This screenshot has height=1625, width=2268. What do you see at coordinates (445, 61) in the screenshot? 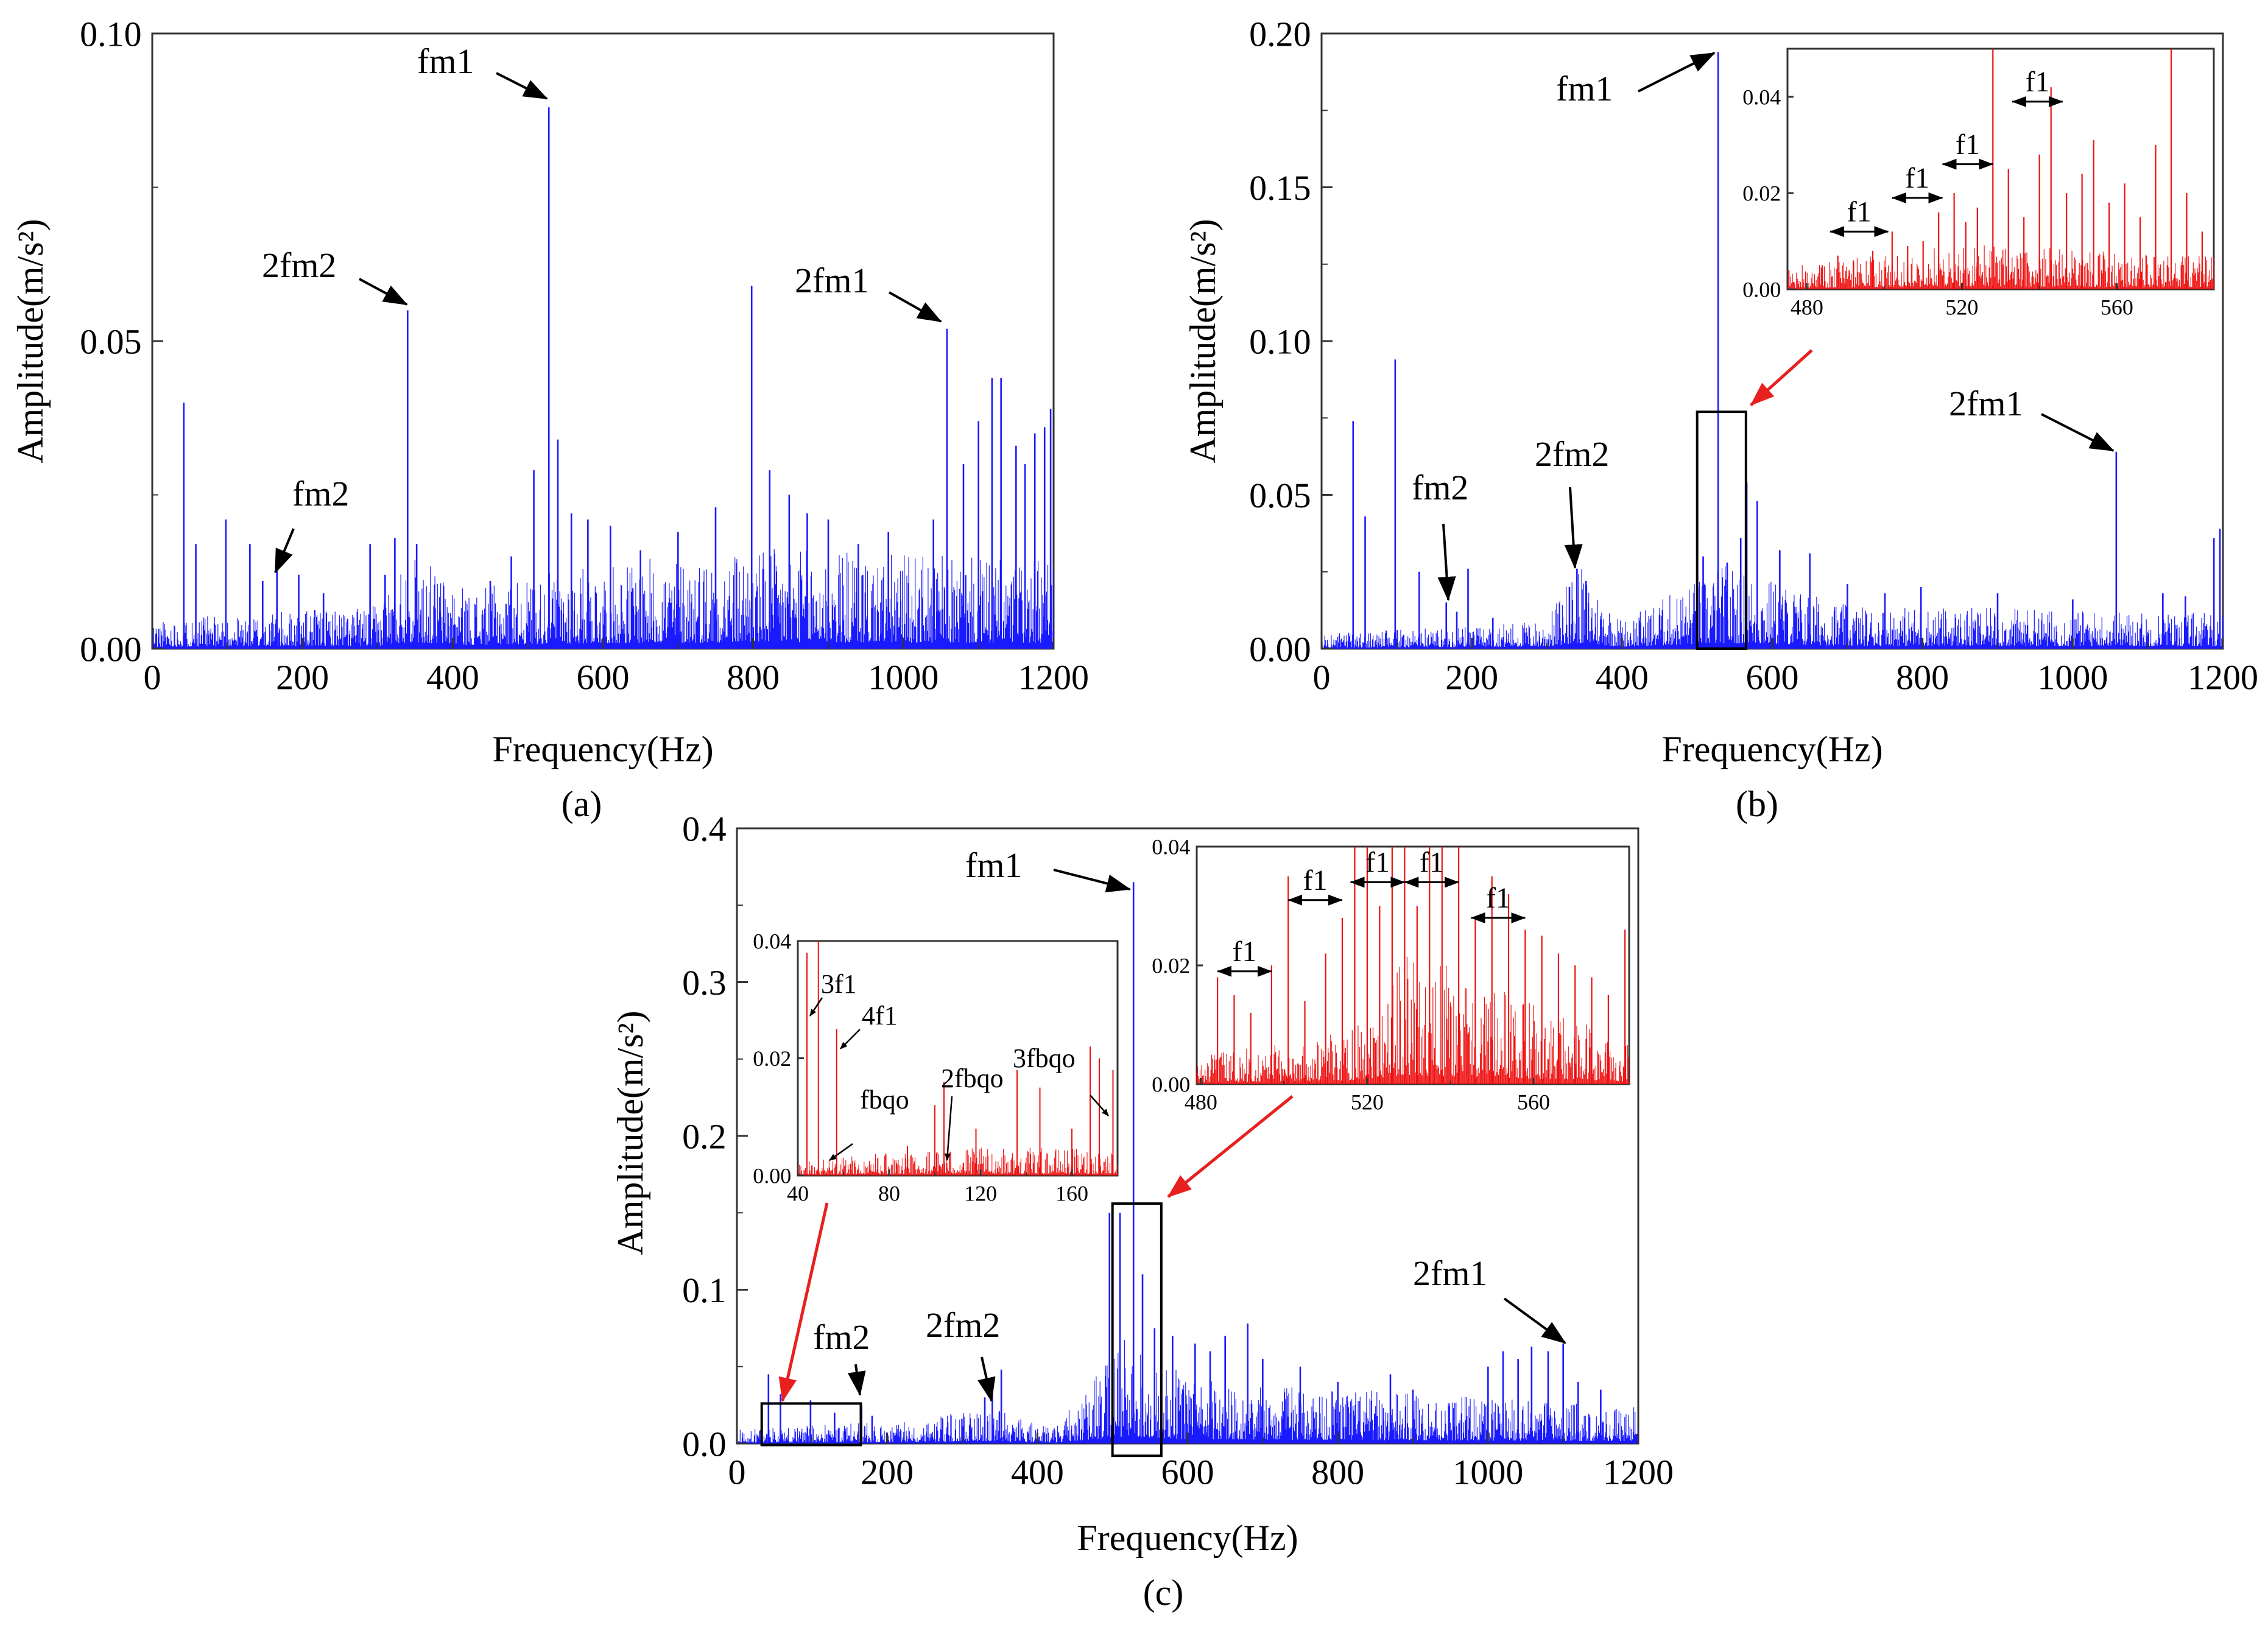
I see `annotation-fm1: fm1` at bounding box center [445, 61].